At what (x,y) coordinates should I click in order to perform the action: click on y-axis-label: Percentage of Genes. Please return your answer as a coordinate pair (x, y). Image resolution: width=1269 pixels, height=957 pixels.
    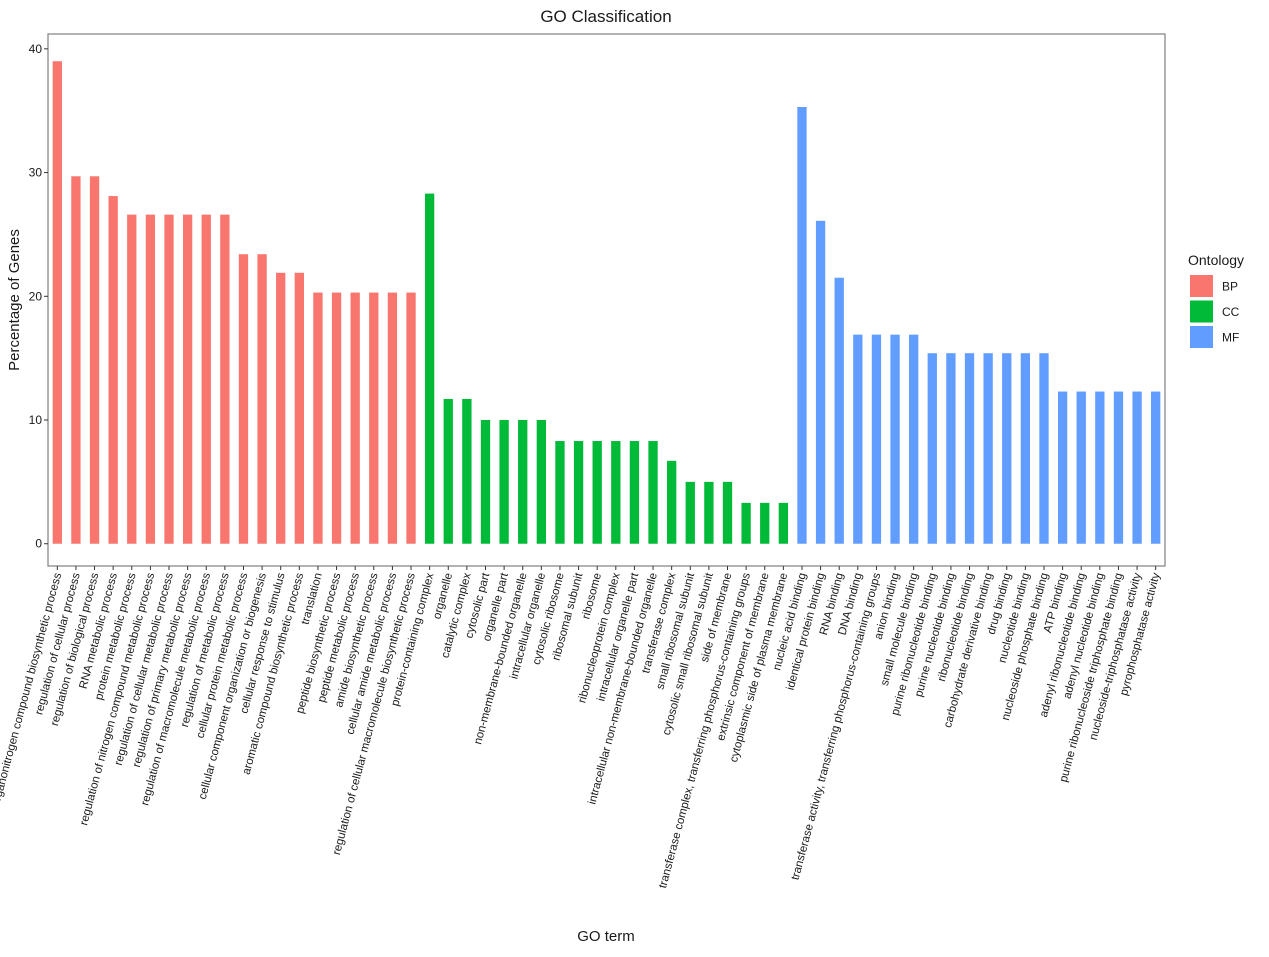
    Looking at the image, I should click on (14, 300).